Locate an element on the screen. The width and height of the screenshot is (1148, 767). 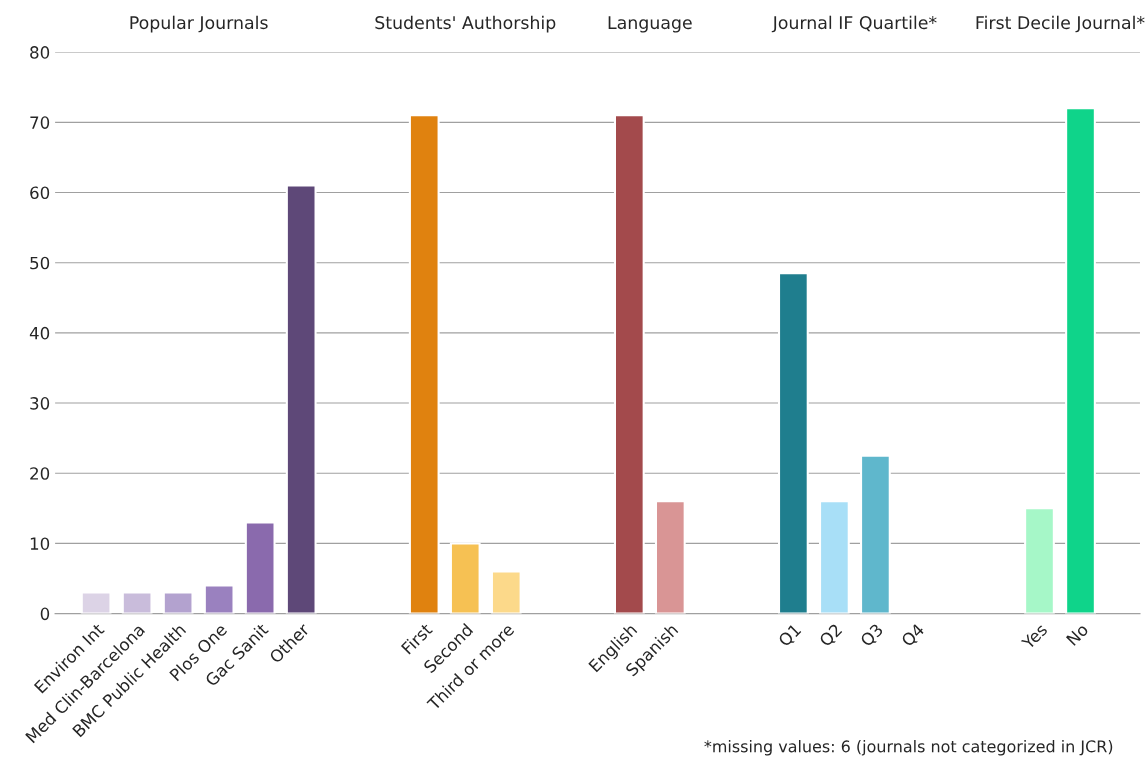
text: *missing values: 6 (journals not categorized in JCR) is located at coordinates (908, 748).